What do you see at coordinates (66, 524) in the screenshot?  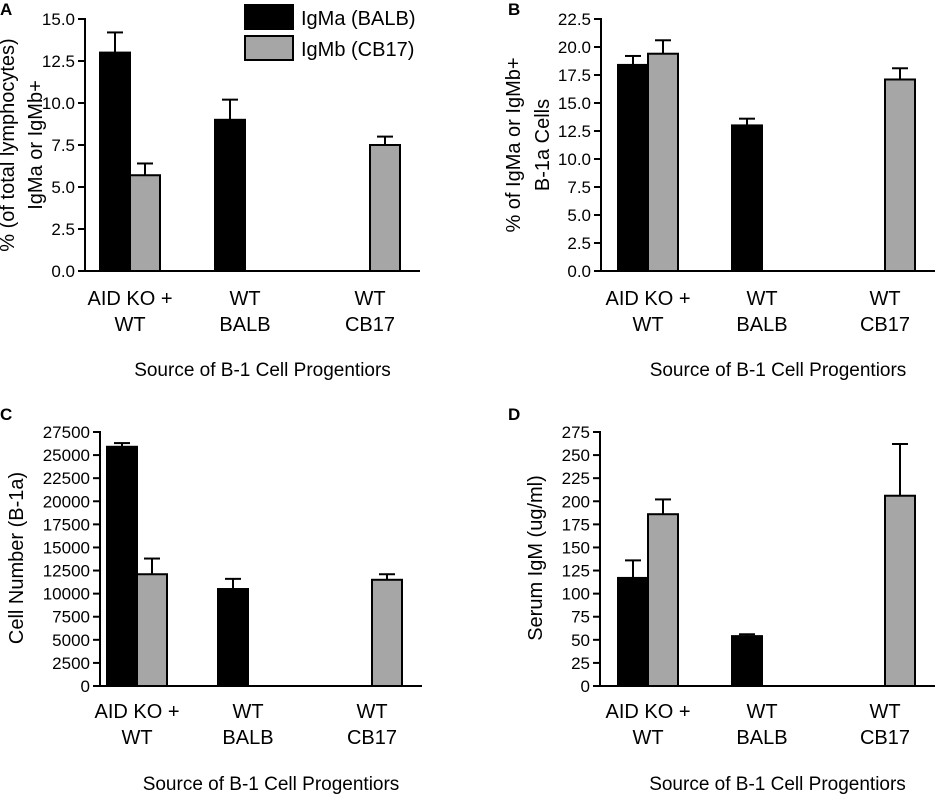 I see `y-tick-label: 17500` at bounding box center [66, 524].